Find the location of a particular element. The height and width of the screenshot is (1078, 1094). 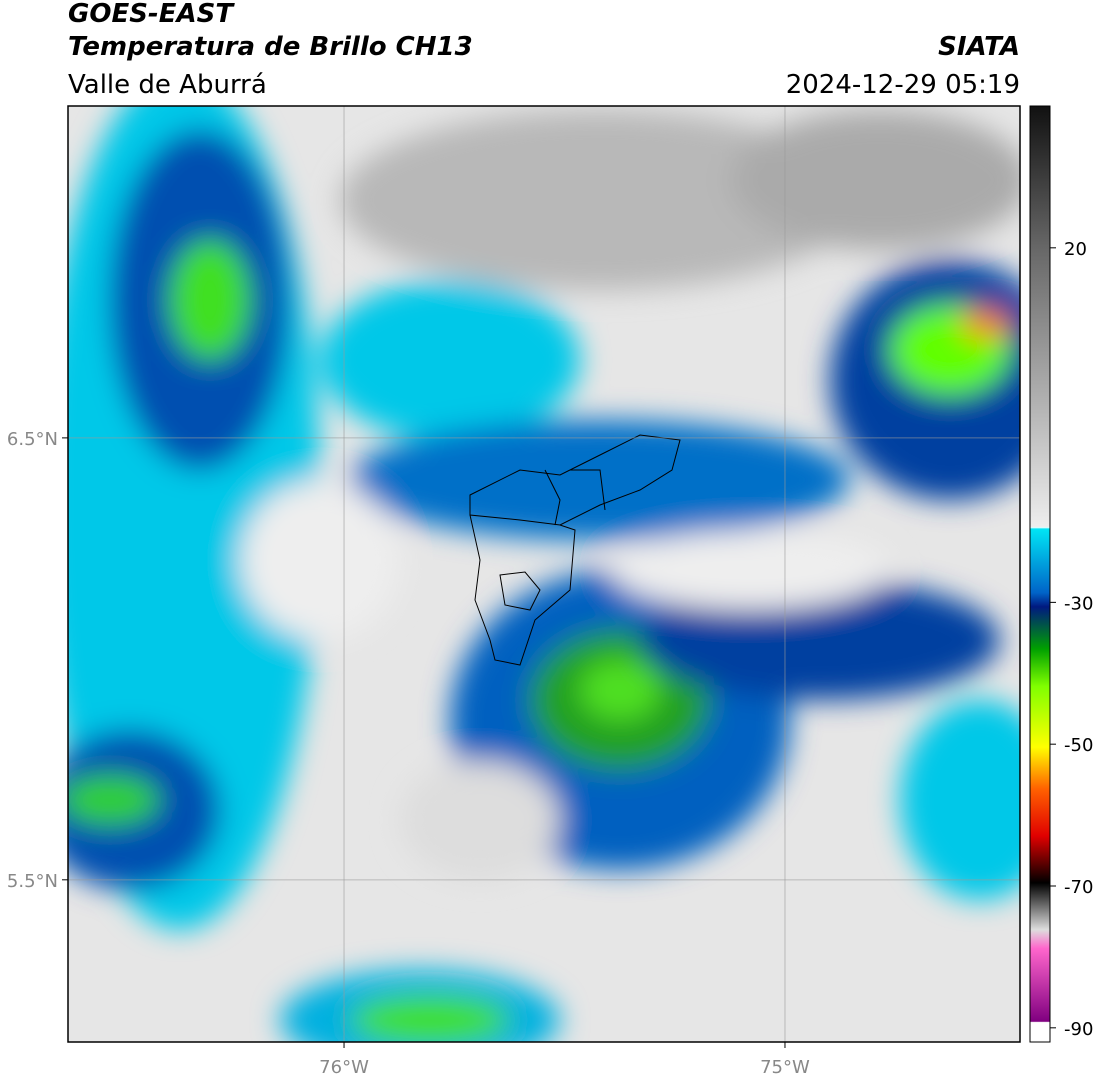

source: SIATA is located at coordinates (979, 47).